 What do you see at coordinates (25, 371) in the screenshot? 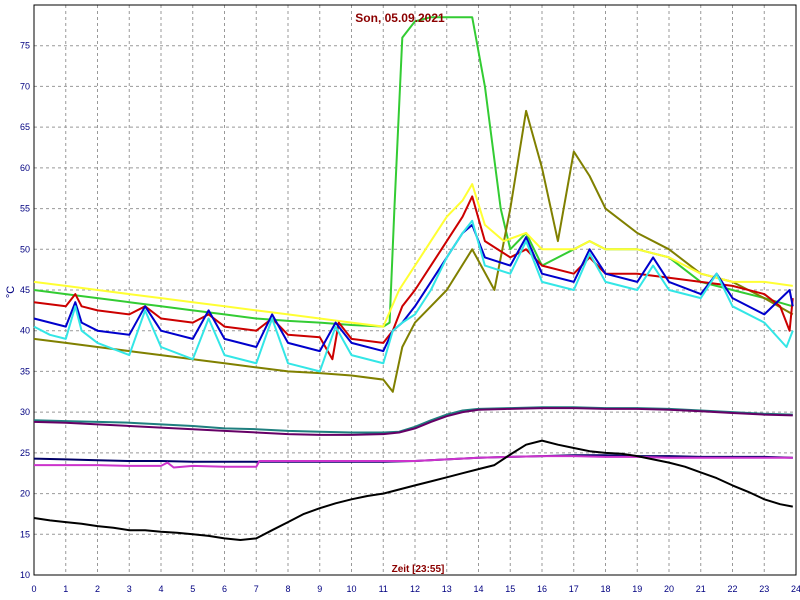
I see `y-tick-label: 35` at bounding box center [25, 371].